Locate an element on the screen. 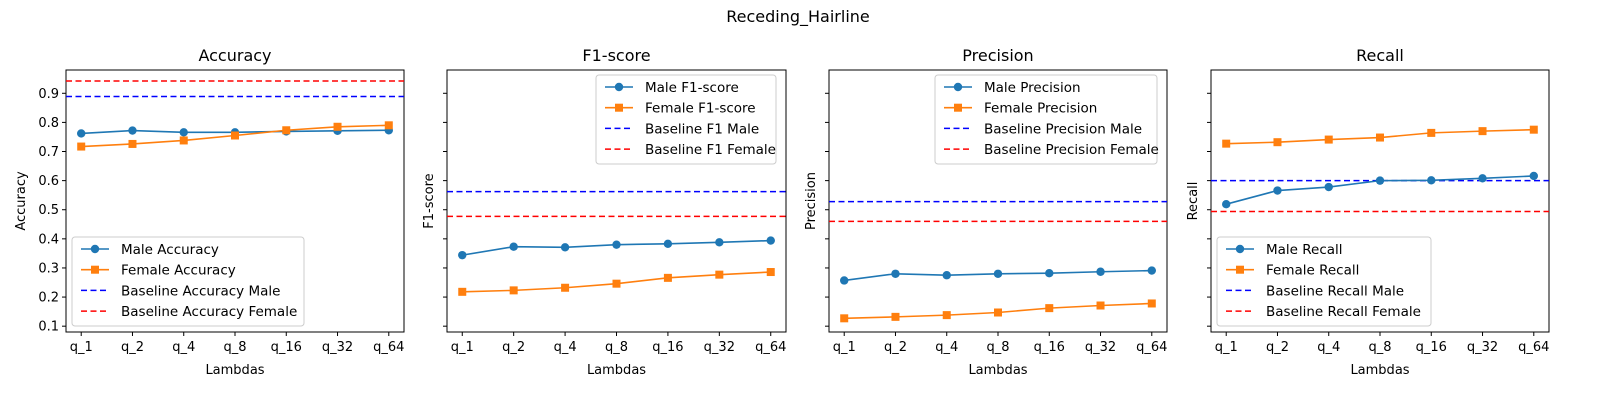 This screenshot has height=400, width=1600. y-tick-label: 0.5 is located at coordinates (48, 210).